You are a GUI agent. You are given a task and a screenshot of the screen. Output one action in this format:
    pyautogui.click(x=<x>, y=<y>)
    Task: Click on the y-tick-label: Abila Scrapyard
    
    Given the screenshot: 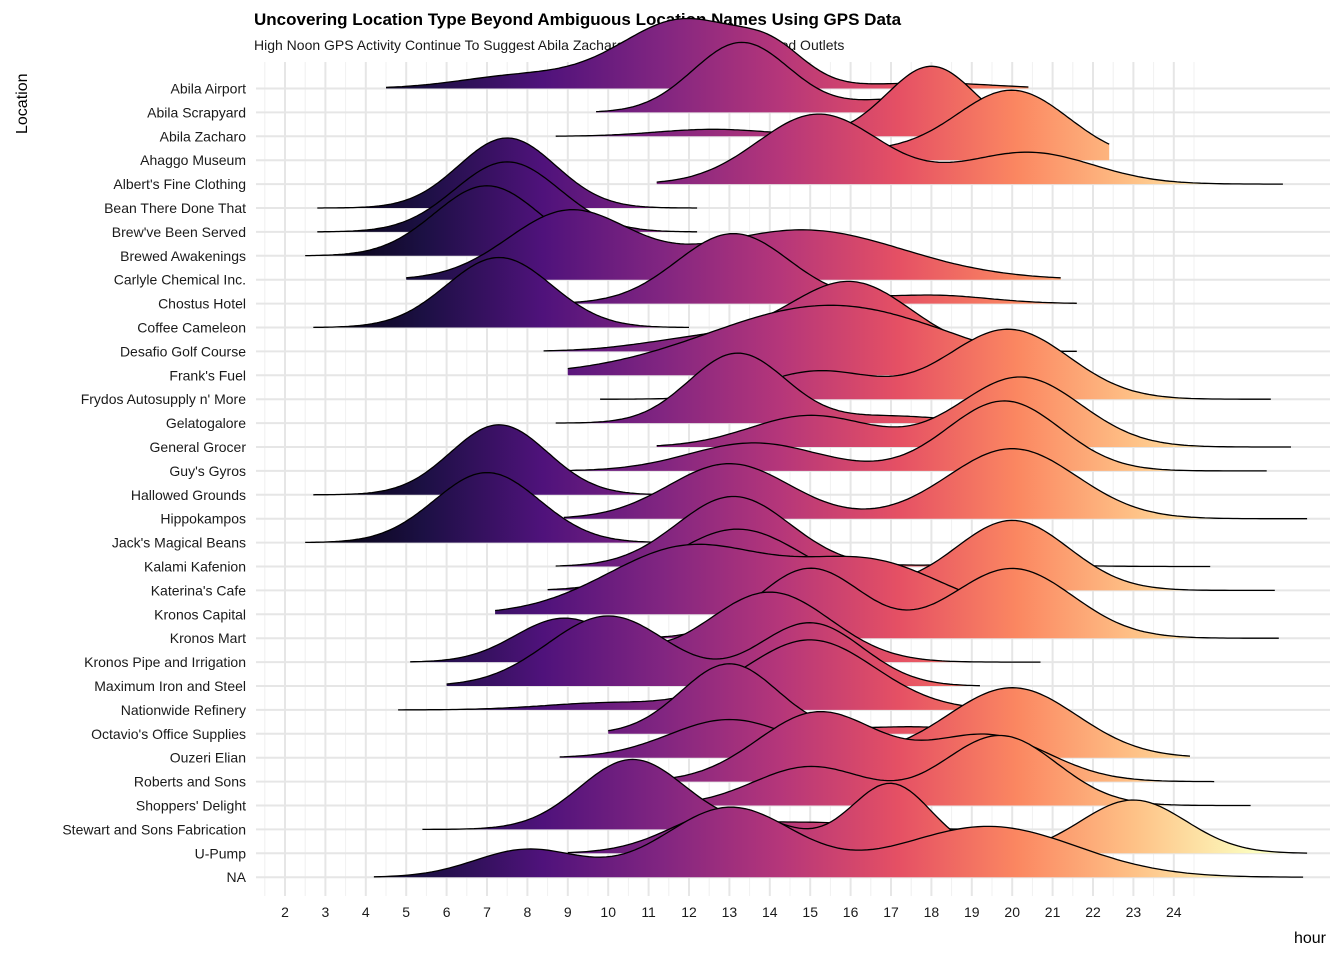 What is the action you would take?
    pyautogui.click(x=196, y=112)
    